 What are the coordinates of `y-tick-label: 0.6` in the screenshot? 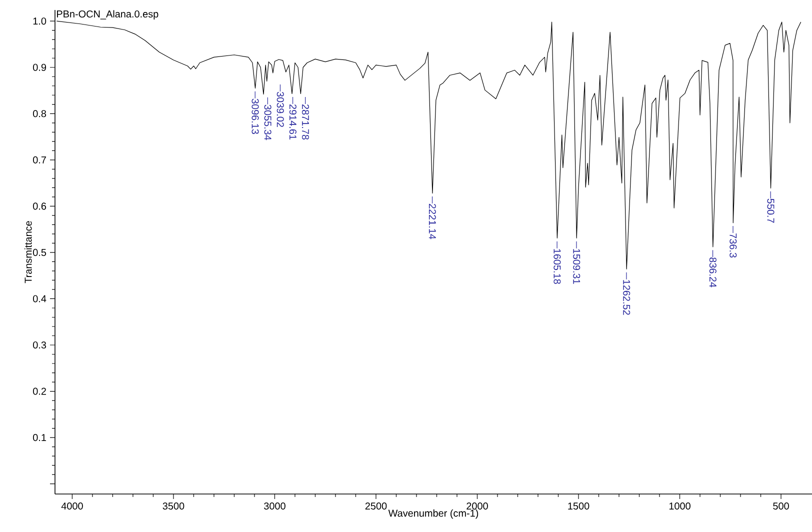 It's located at (39, 206).